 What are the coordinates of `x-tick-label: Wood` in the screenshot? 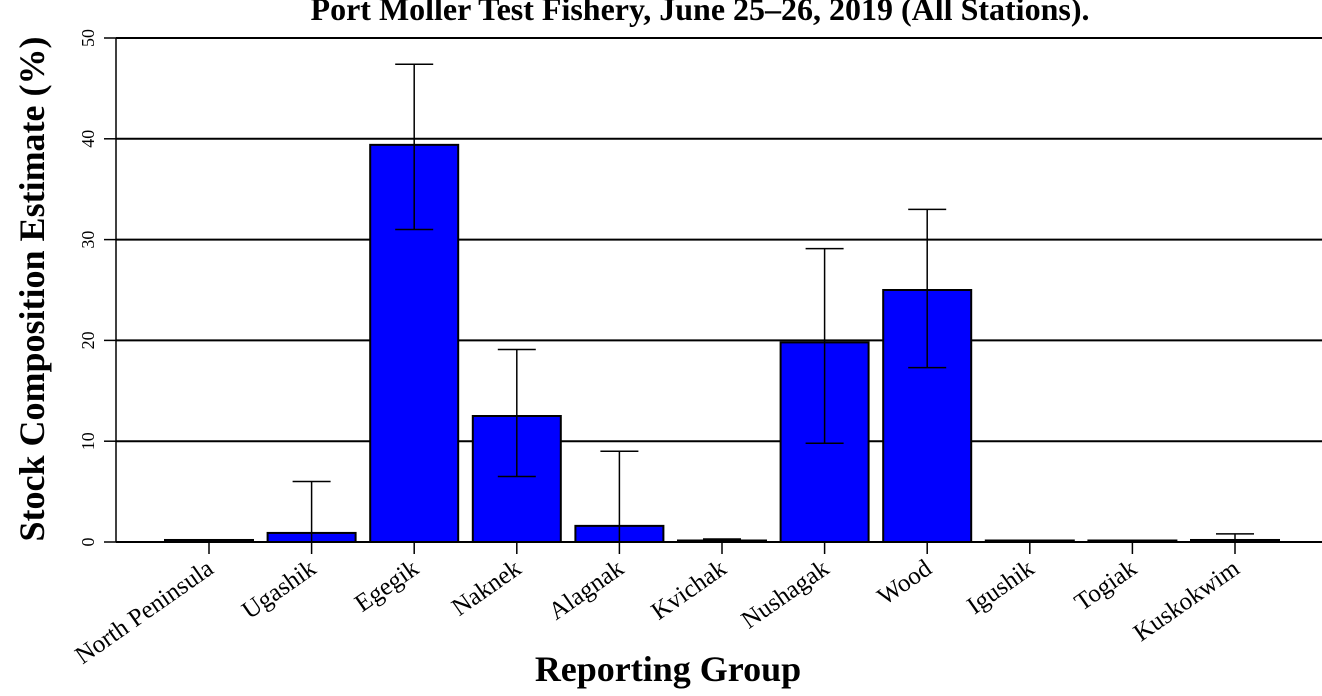 It's located at (905, 583).